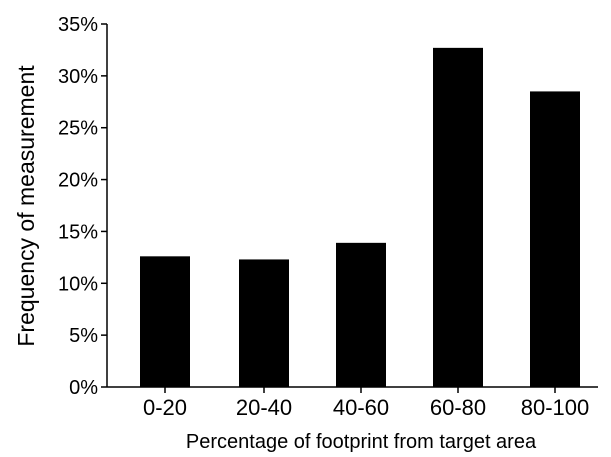  What do you see at coordinates (83, 336) in the screenshot?
I see `y-tick-label: 5%` at bounding box center [83, 336].